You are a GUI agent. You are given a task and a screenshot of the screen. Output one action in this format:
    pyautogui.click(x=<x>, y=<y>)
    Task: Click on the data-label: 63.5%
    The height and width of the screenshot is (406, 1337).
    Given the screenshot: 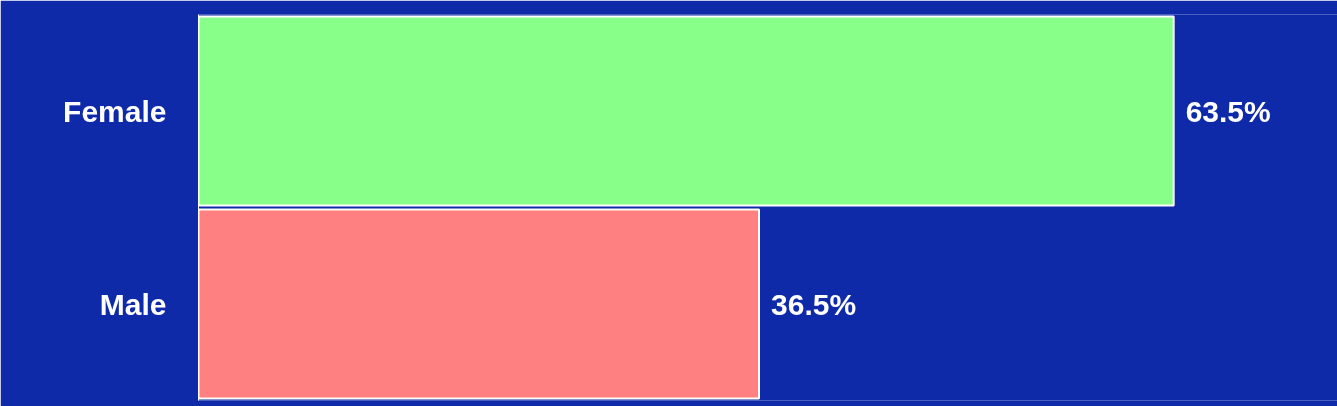 What is the action you would take?
    pyautogui.click(x=1228, y=111)
    